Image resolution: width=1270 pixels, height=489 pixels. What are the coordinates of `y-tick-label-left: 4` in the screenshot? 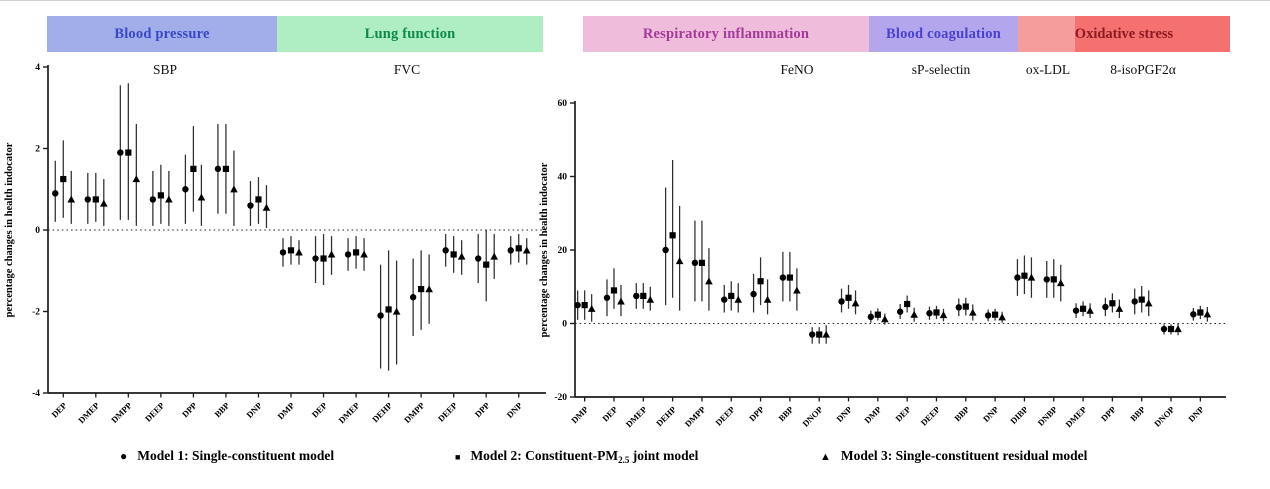 It's located at (37, 68).